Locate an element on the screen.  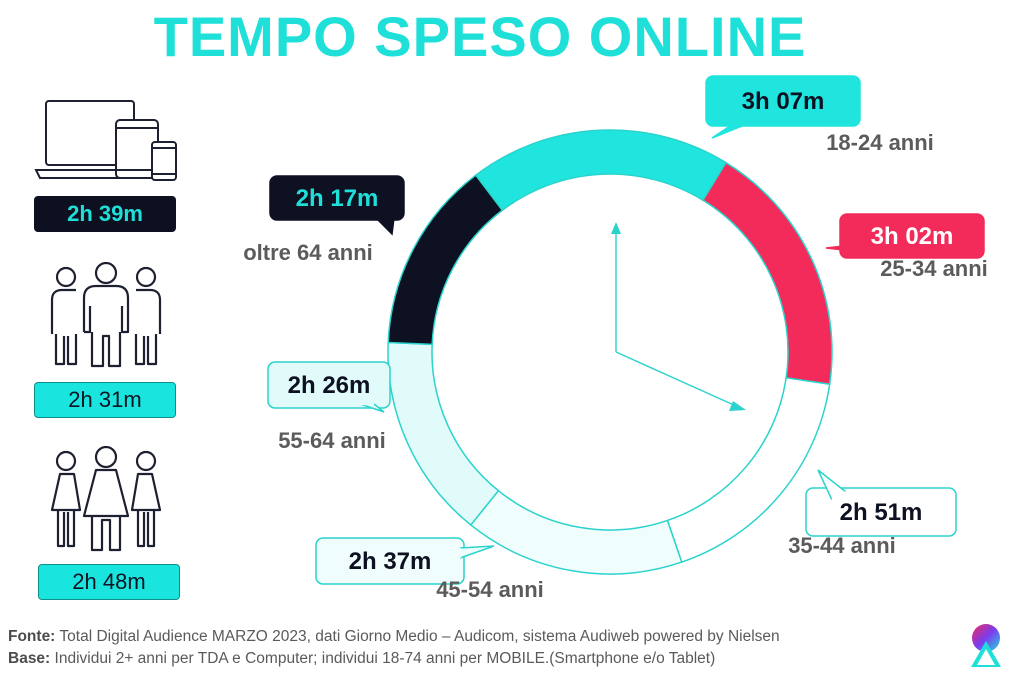
value-callout: 2h 37m is located at coordinates (405, 561).